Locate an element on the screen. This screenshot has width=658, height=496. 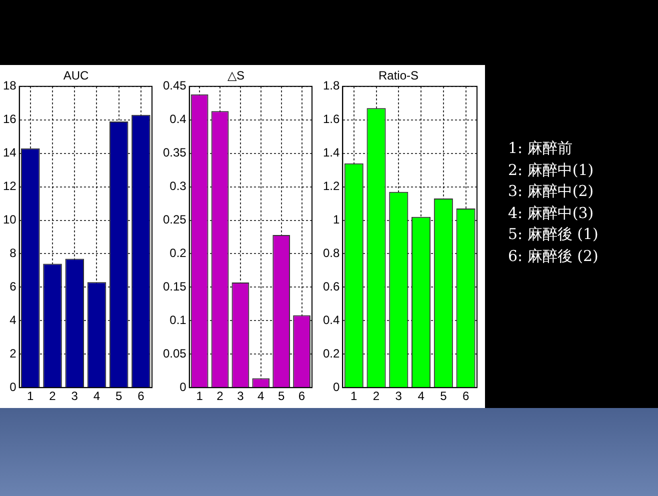
y-tick-label: 1.8 is located at coordinates (331, 85).